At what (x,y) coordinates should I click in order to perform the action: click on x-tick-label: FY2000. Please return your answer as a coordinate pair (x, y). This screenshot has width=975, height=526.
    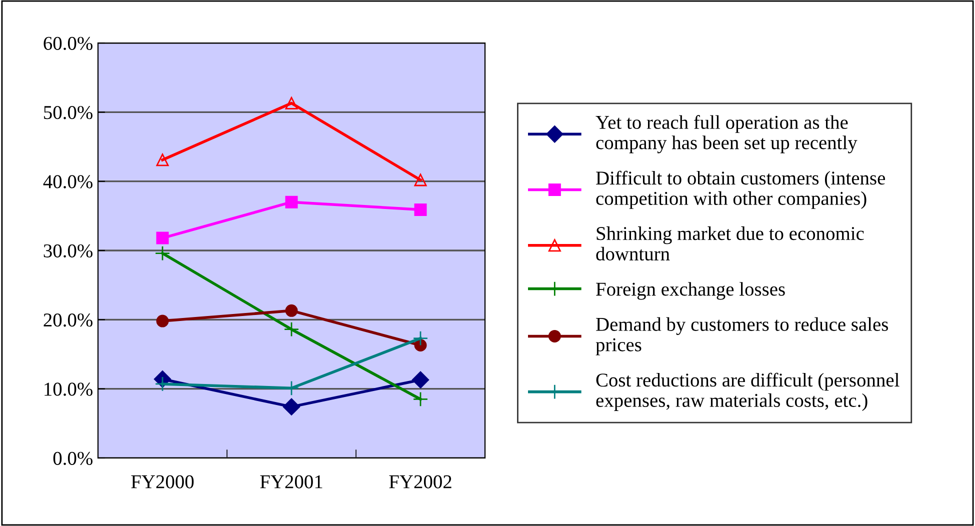
    Looking at the image, I should click on (162, 481).